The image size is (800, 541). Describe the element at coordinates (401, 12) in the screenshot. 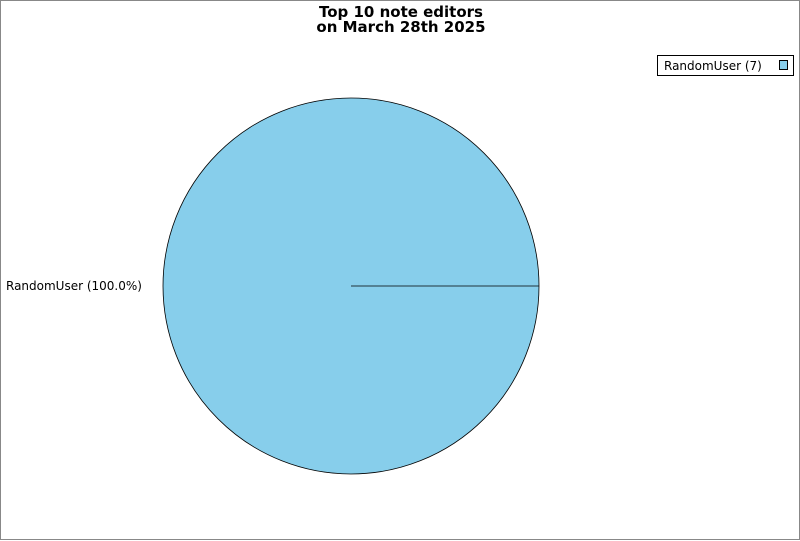

I see `chart-title-line: Top 10 note editors` at that location.